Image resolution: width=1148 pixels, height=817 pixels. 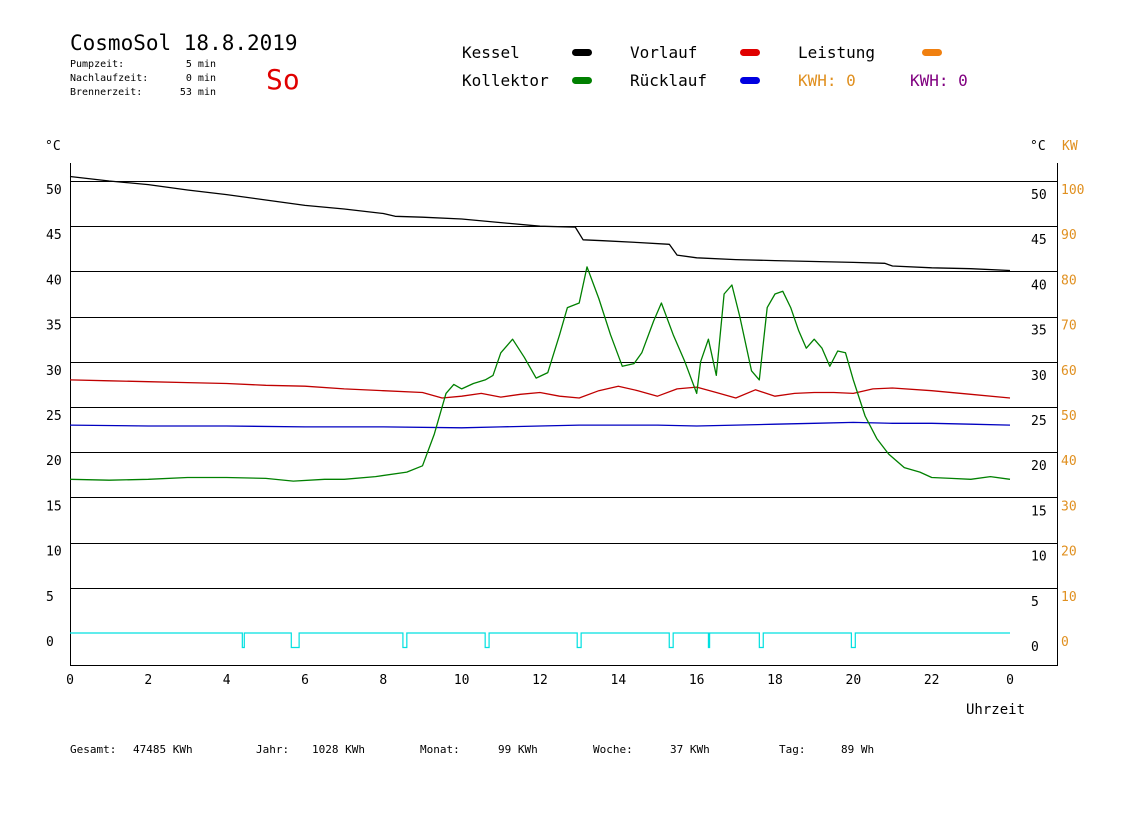 What do you see at coordinates (54, 506) in the screenshot?
I see `y-tick-left-15: 15` at bounding box center [54, 506].